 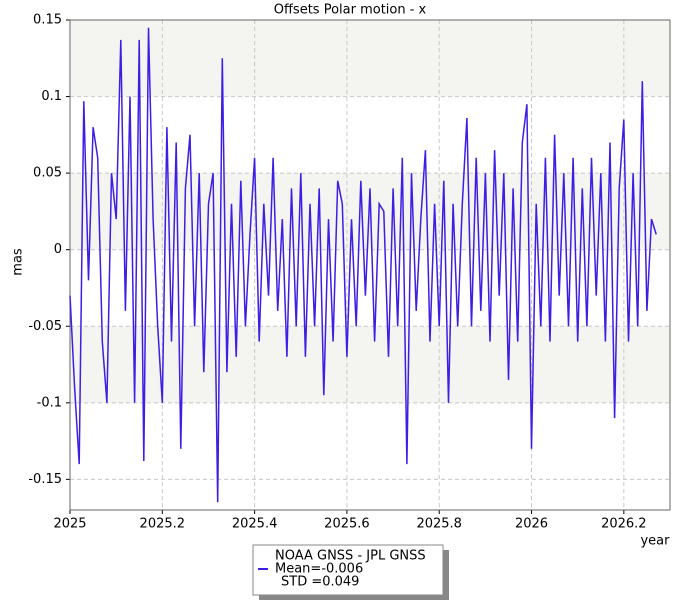 I want to click on x-tick-label: 2025.2, so click(x=163, y=524).